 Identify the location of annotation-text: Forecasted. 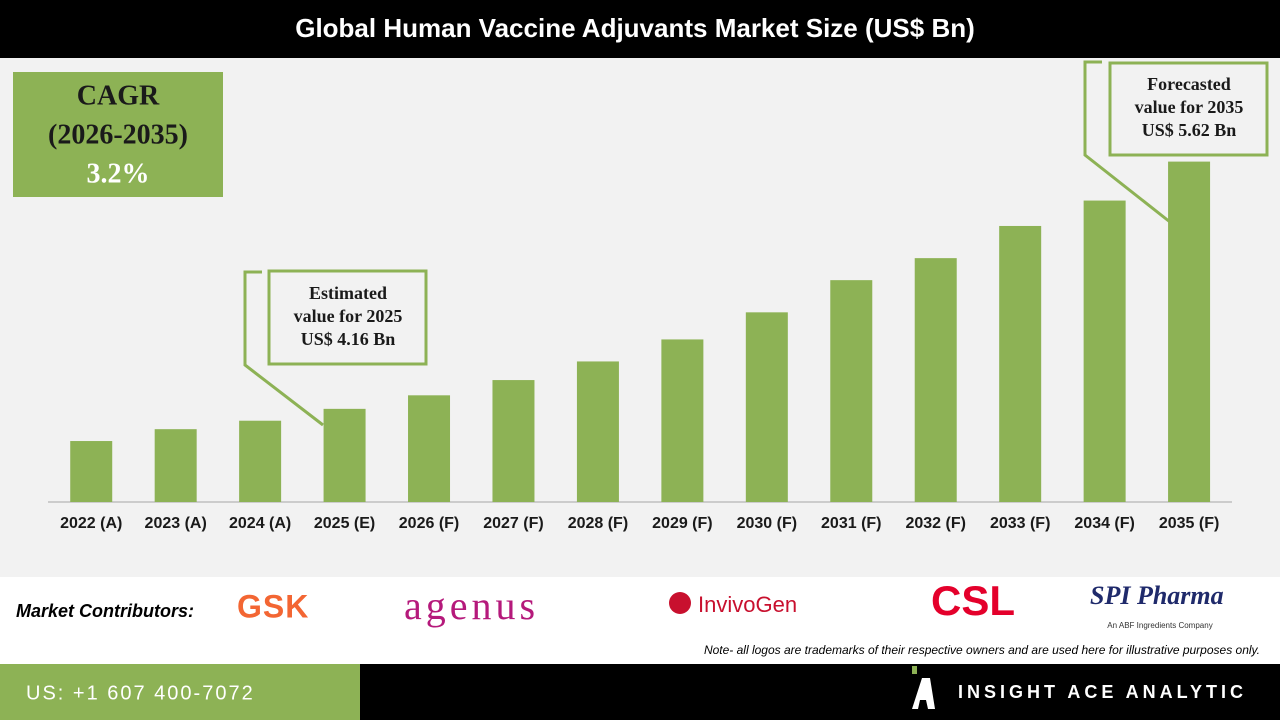
(1189, 84).